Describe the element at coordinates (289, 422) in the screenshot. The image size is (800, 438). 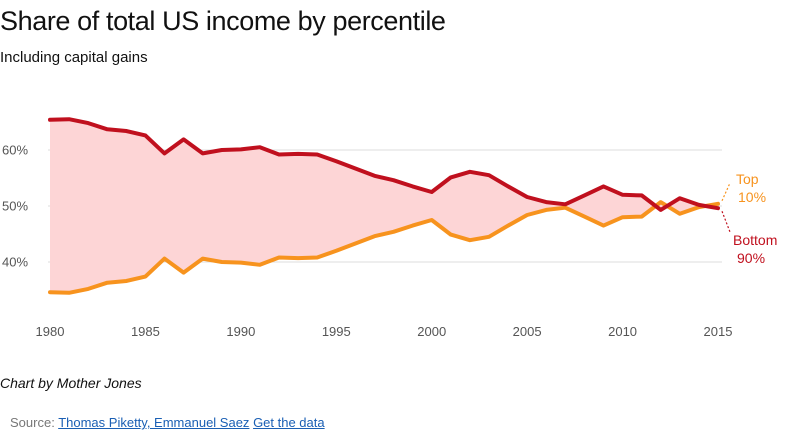
I see `get-data-link: Get the data` at that location.